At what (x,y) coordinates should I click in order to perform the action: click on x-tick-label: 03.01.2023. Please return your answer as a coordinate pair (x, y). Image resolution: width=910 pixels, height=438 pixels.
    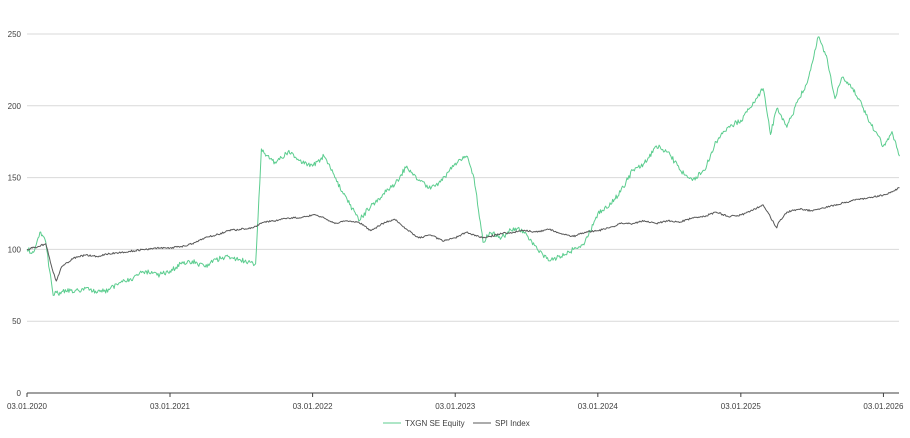
    Looking at the image, I should click on (455, 406).